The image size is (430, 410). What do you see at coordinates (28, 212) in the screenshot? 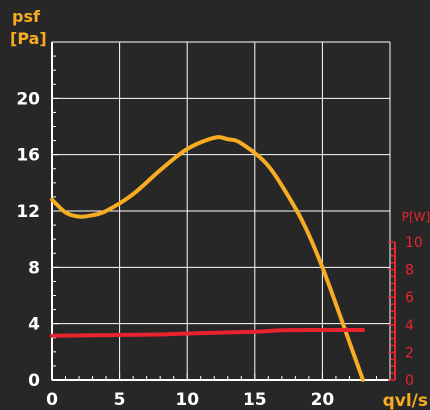
I see `y-tick-label: 12` at bounding box center [28, 212].